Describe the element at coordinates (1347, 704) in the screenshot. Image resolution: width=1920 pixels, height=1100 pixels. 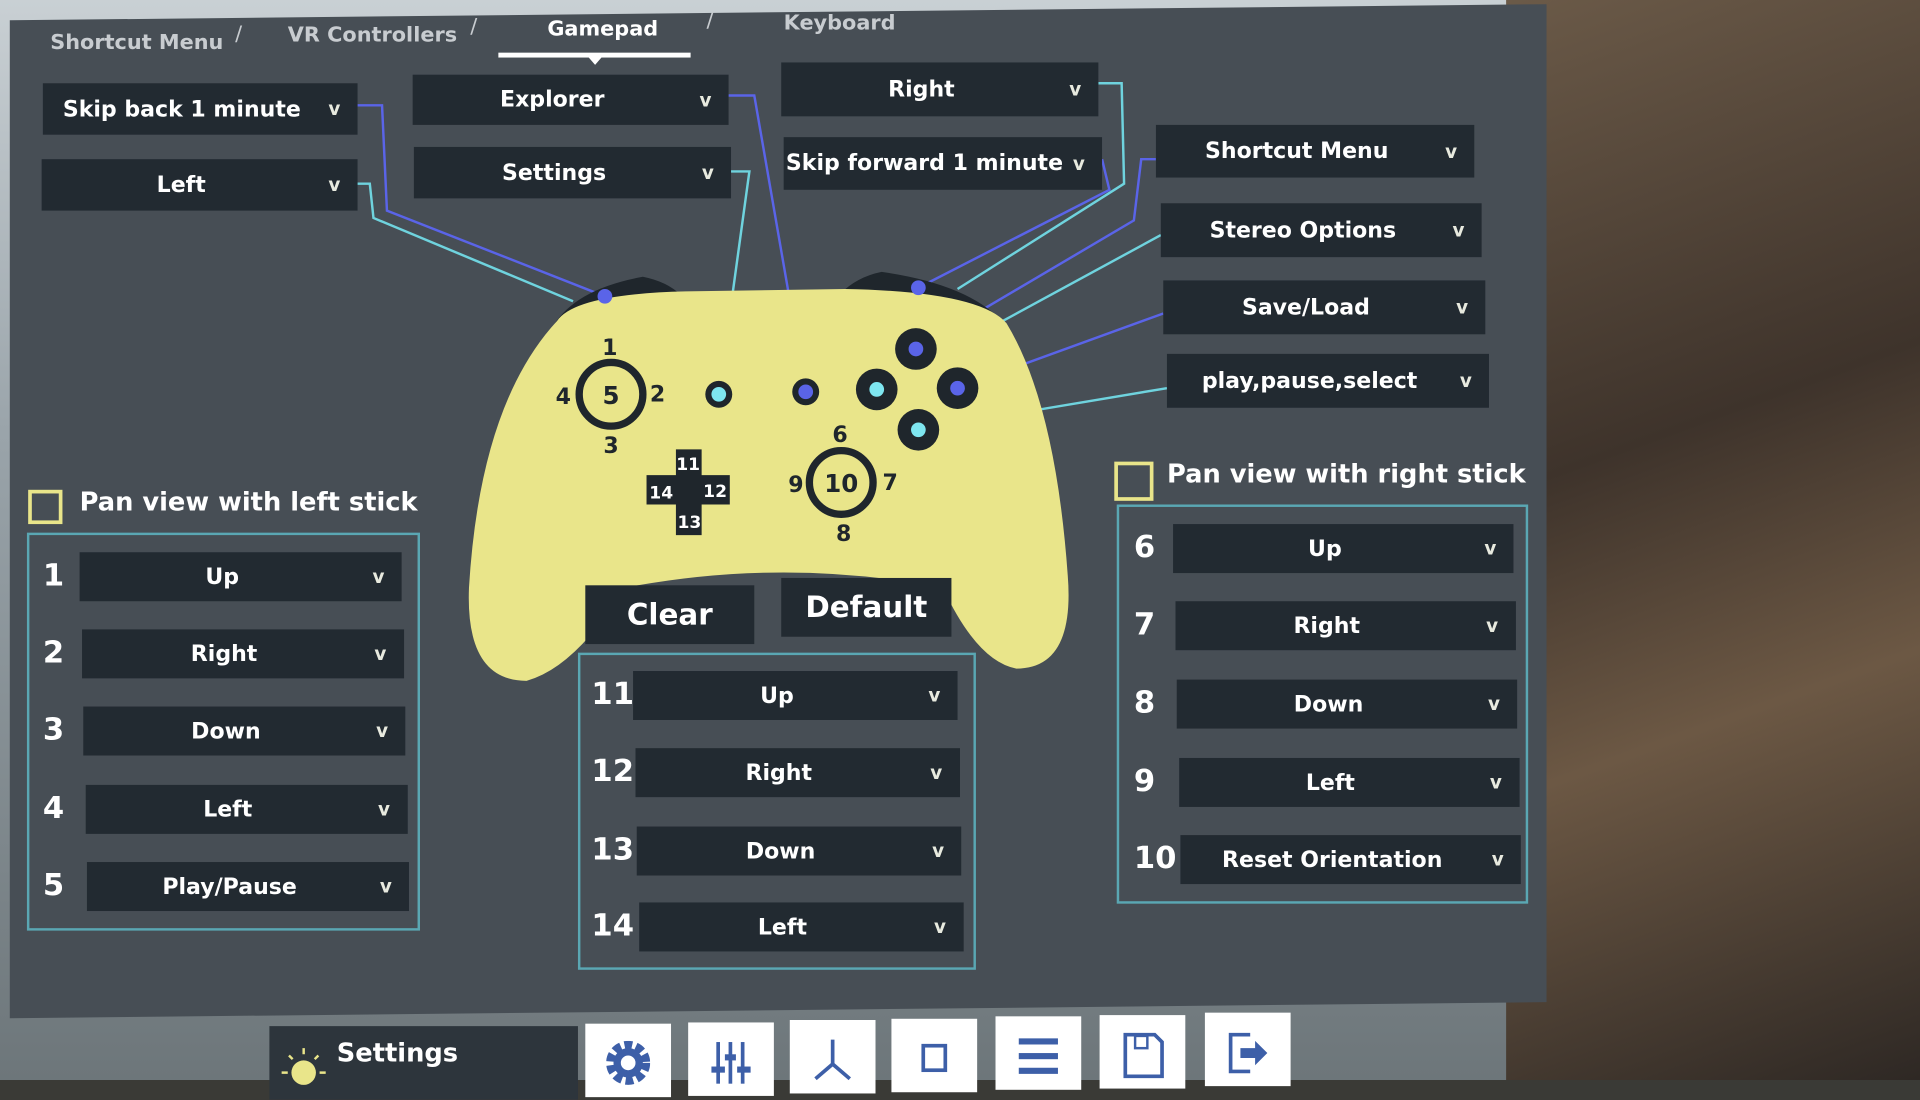
I see `right-stick-dropdown: Down v` at that location.